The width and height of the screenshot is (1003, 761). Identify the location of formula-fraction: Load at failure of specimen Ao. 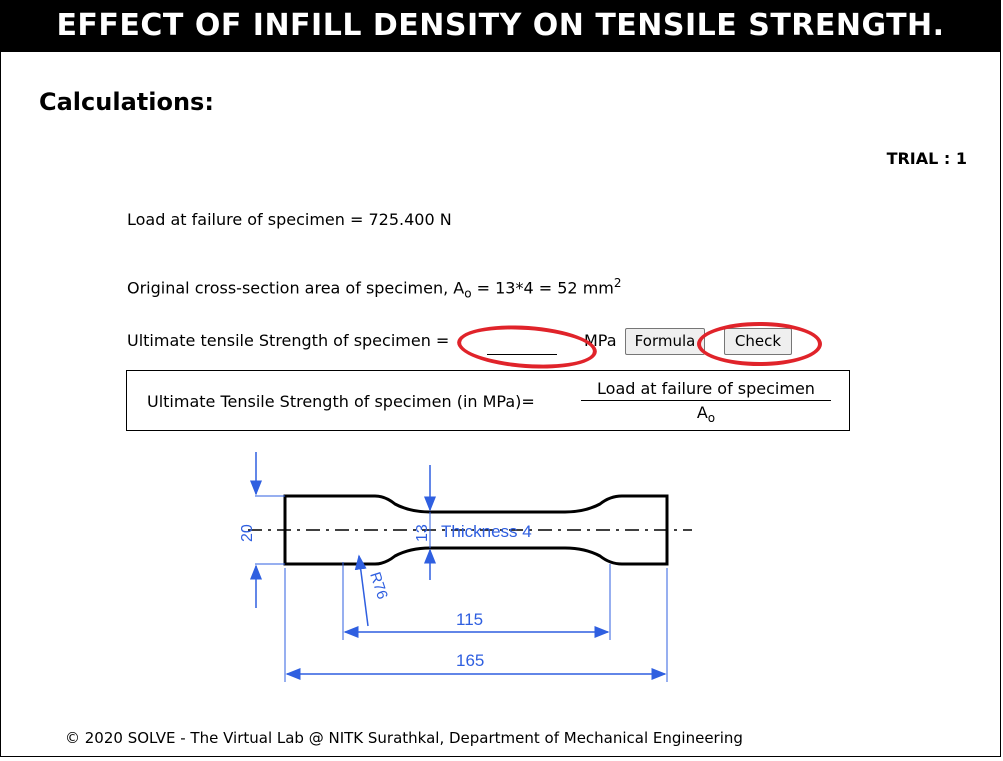
(706, 402).